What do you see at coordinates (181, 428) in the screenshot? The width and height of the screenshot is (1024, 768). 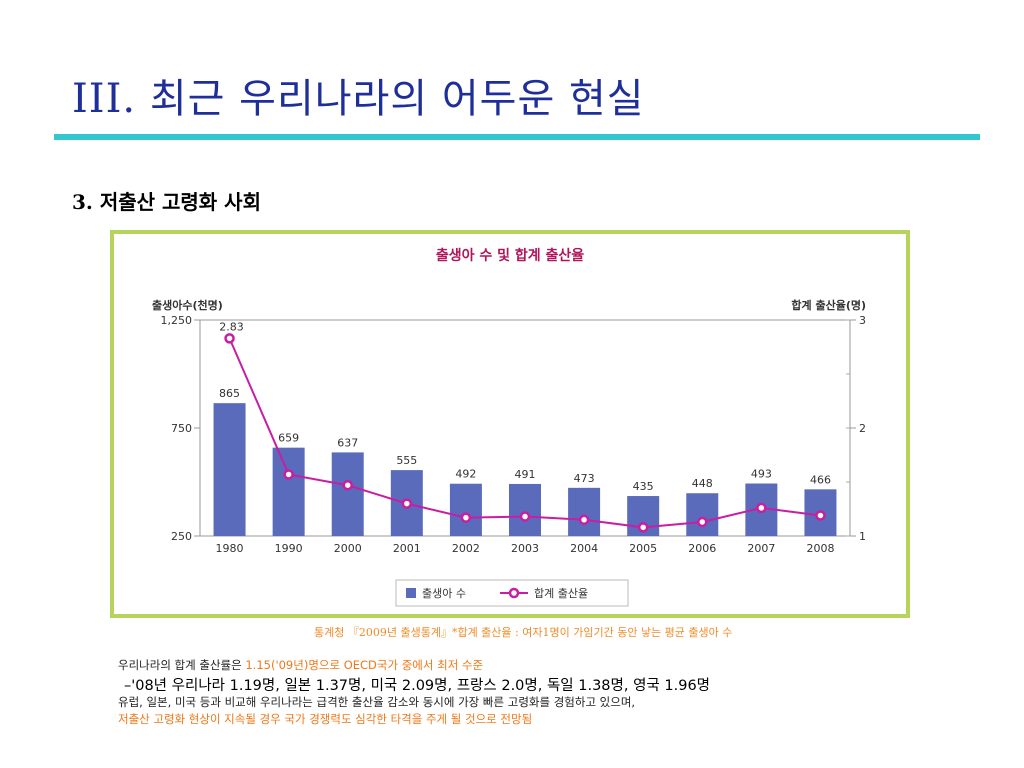 I see `left-tick-label: 750` at bounding box center [181, 428].